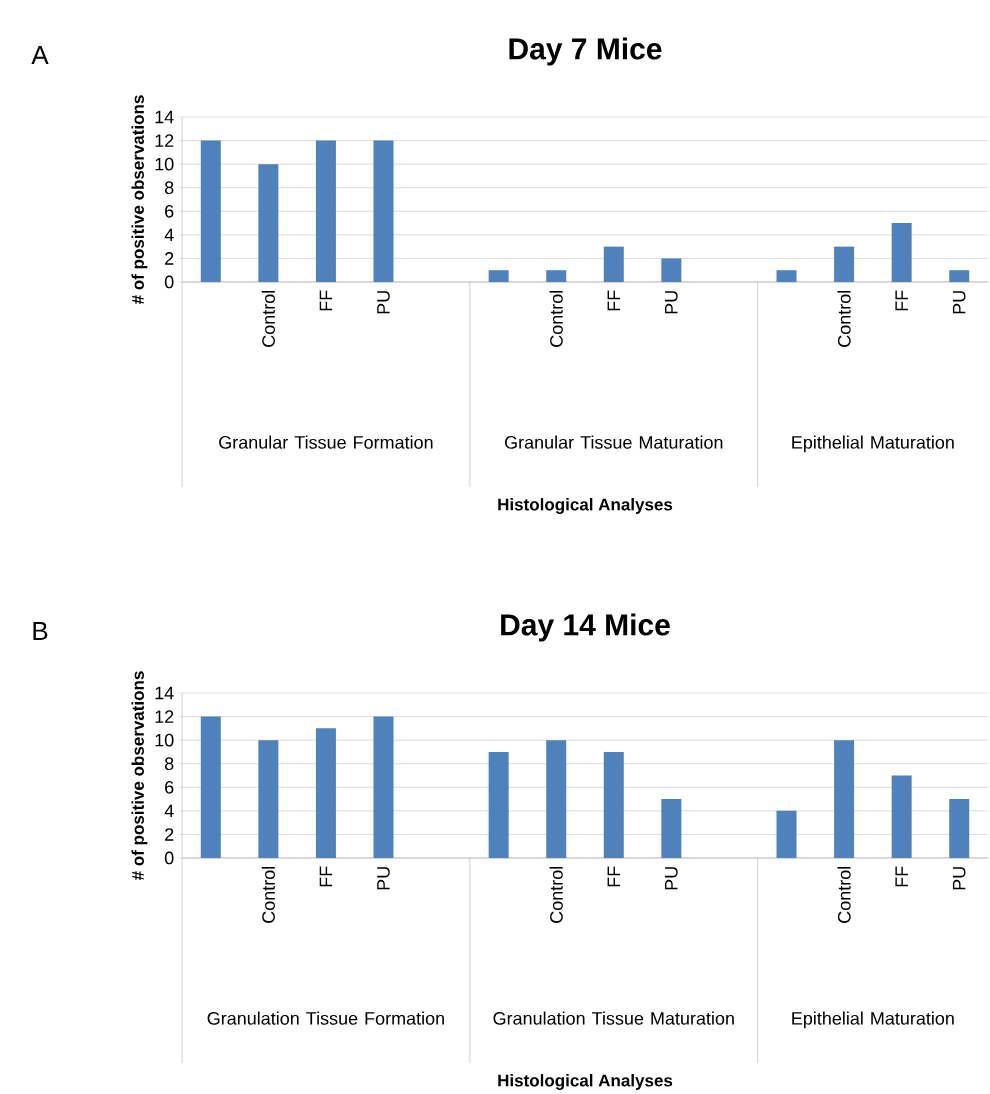  What do you see at coordinates (40, 631) in the screenshot?
I see `text: B` at bounding box center [40, 631].